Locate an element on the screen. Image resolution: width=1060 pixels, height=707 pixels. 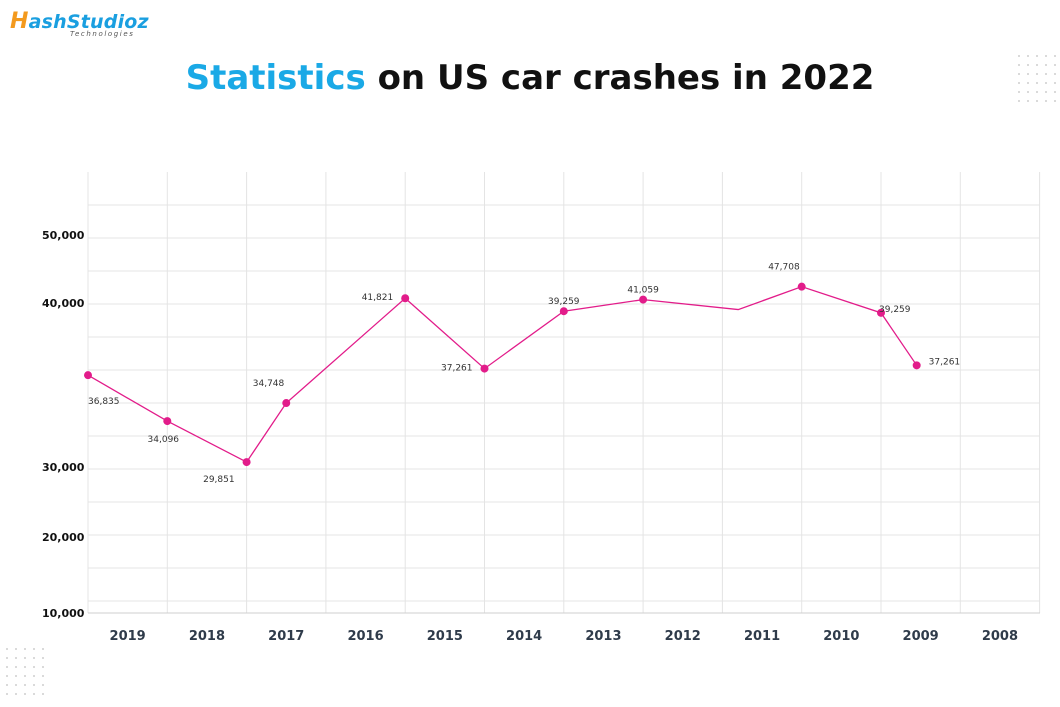
data-label: 47,708 is located at coordinates (784, 268).